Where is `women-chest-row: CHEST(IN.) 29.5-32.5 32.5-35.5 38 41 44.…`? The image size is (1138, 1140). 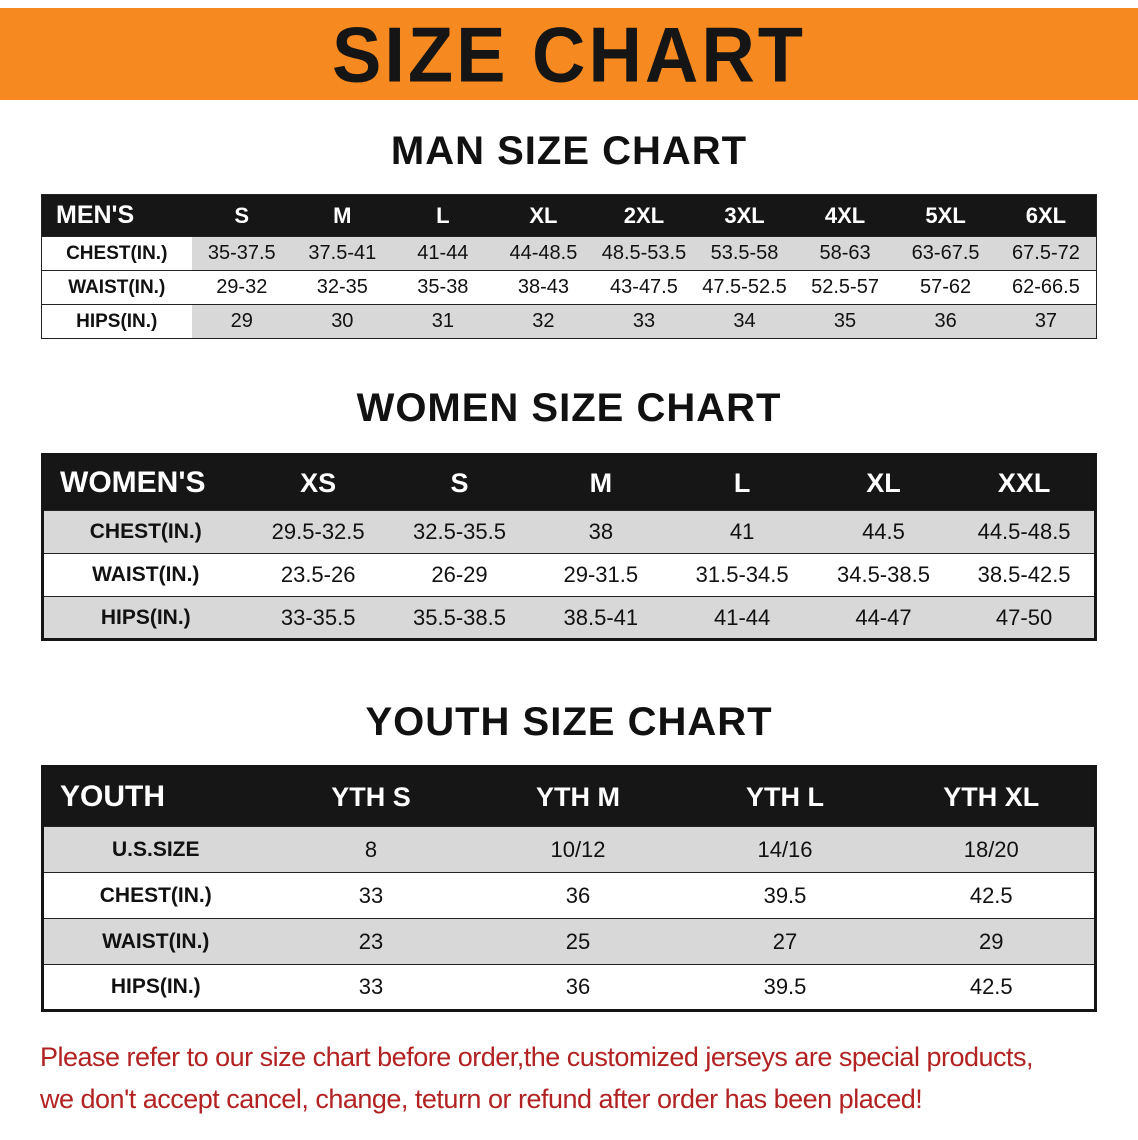
women-chest-row: CHEST(IN.) 29.5-32.5 32.5-35.5 38 41 44.… is located at coordinates (569, 532).